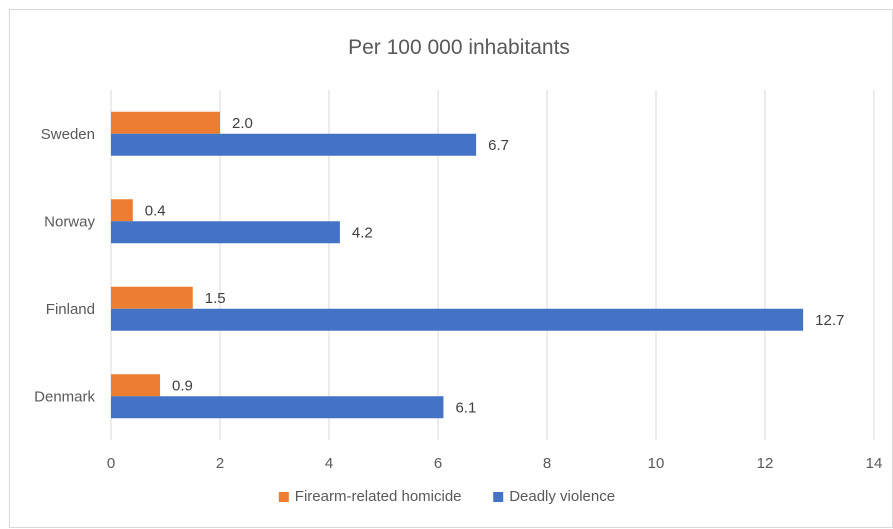 Image resolution: width=893 pixels, height=529 pixels. I want to click on data-label: 12.7, so click(829, 320).